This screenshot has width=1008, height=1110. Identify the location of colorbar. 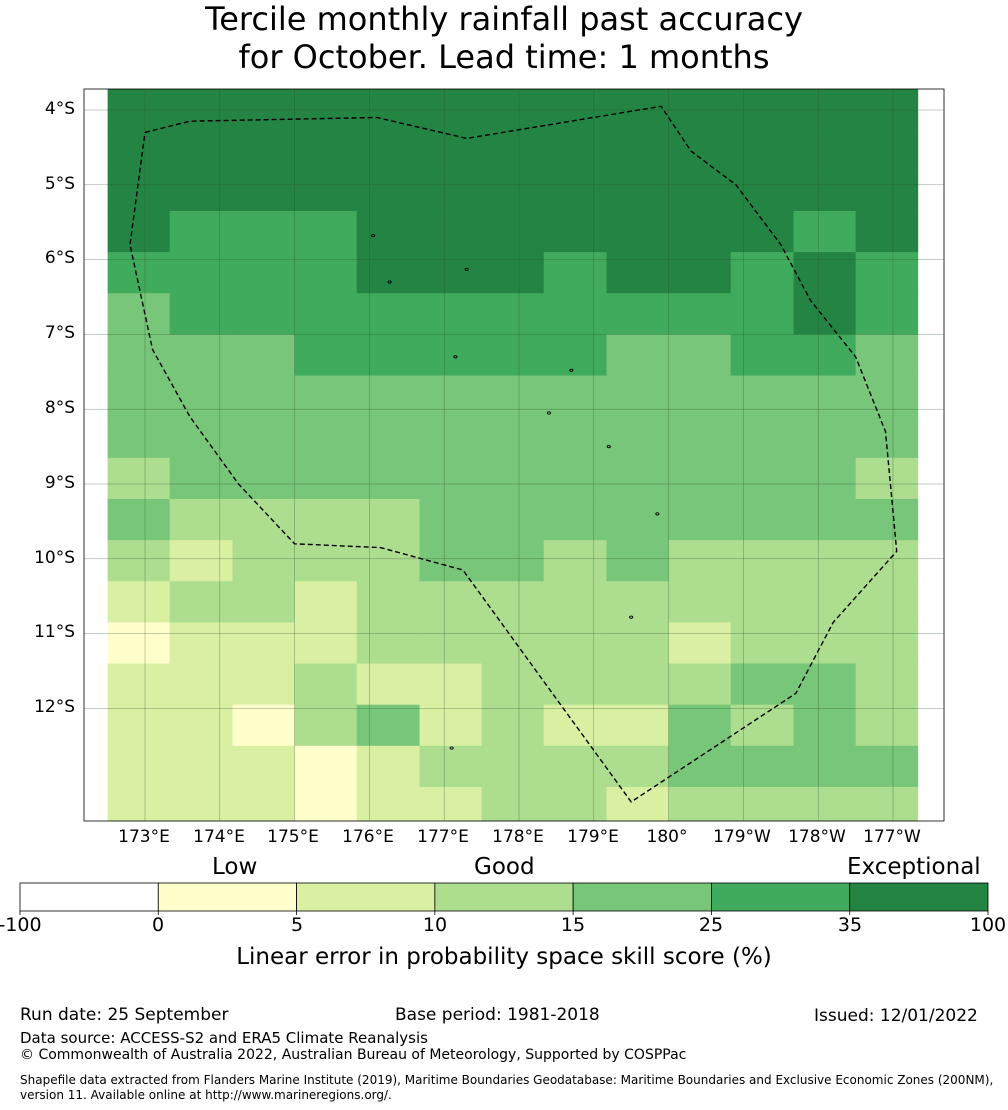
(504, 898).